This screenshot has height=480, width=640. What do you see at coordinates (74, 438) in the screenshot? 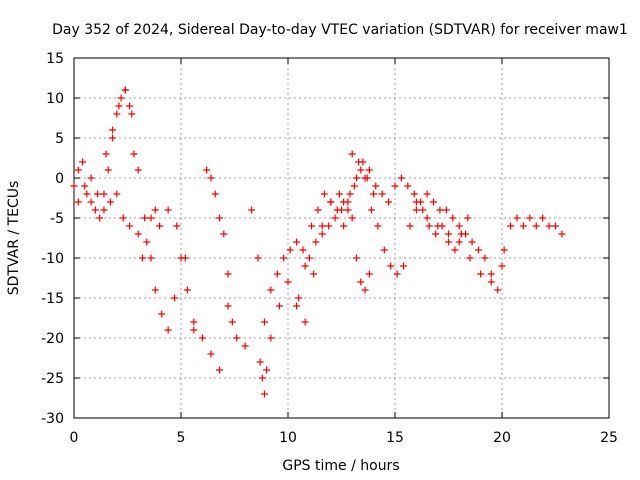
I see `x-tick-label: 0` at bounding box center [74, 438].